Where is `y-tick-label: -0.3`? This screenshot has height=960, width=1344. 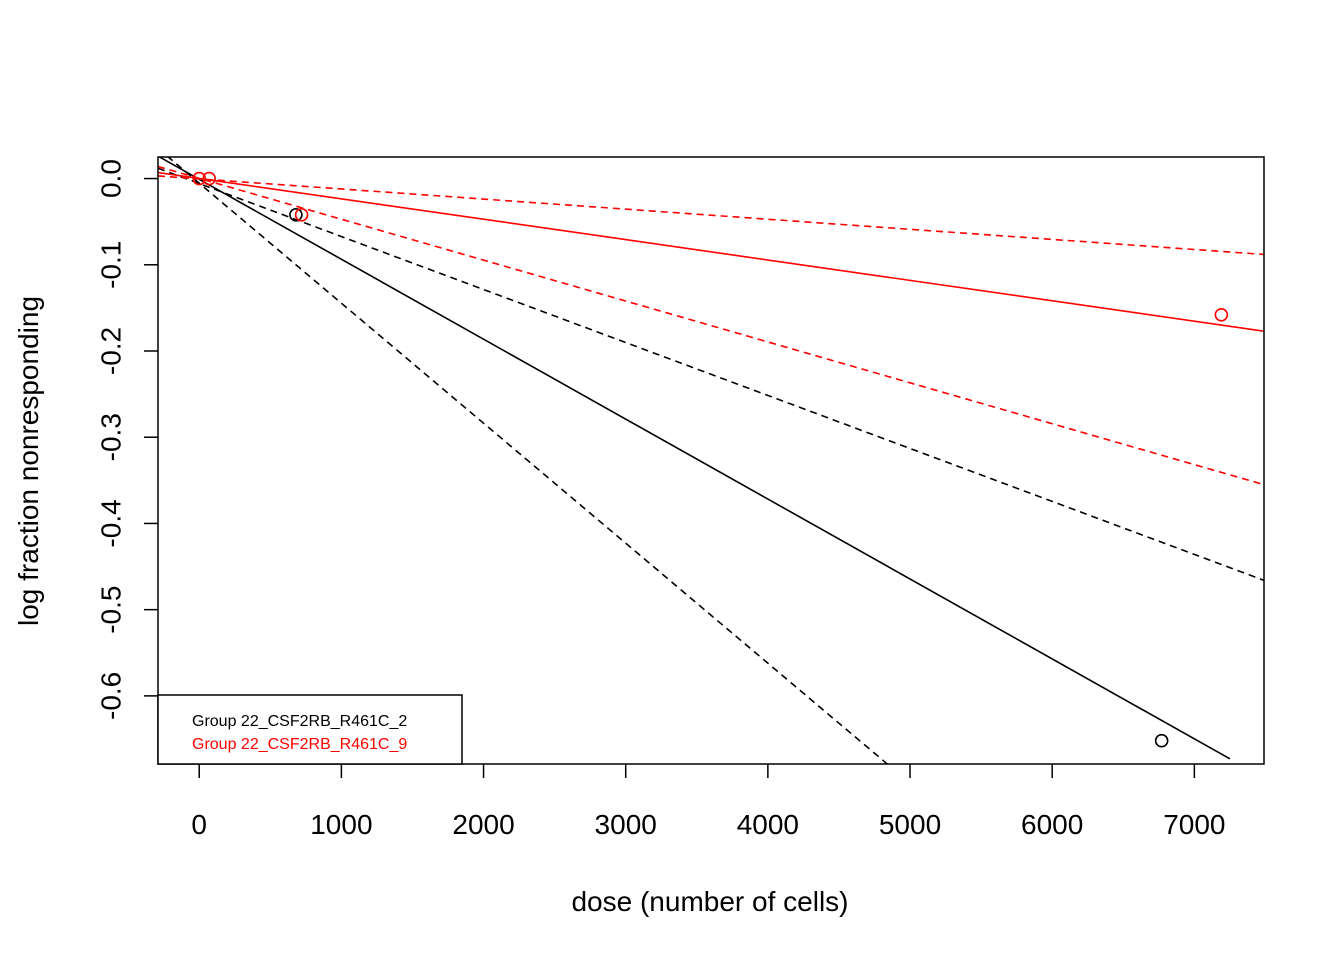 y-tick-label: -0.3 is located at coordinates (110, 437).